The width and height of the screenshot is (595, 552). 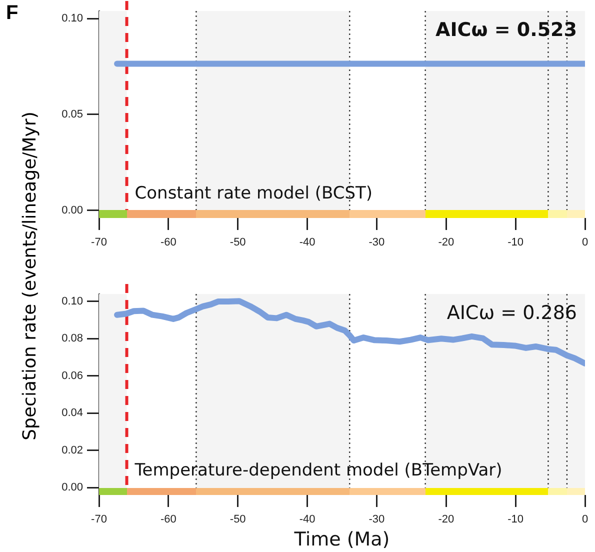 I want to click on x-axis-title: Time (Ma), so click(x=341, y=539).